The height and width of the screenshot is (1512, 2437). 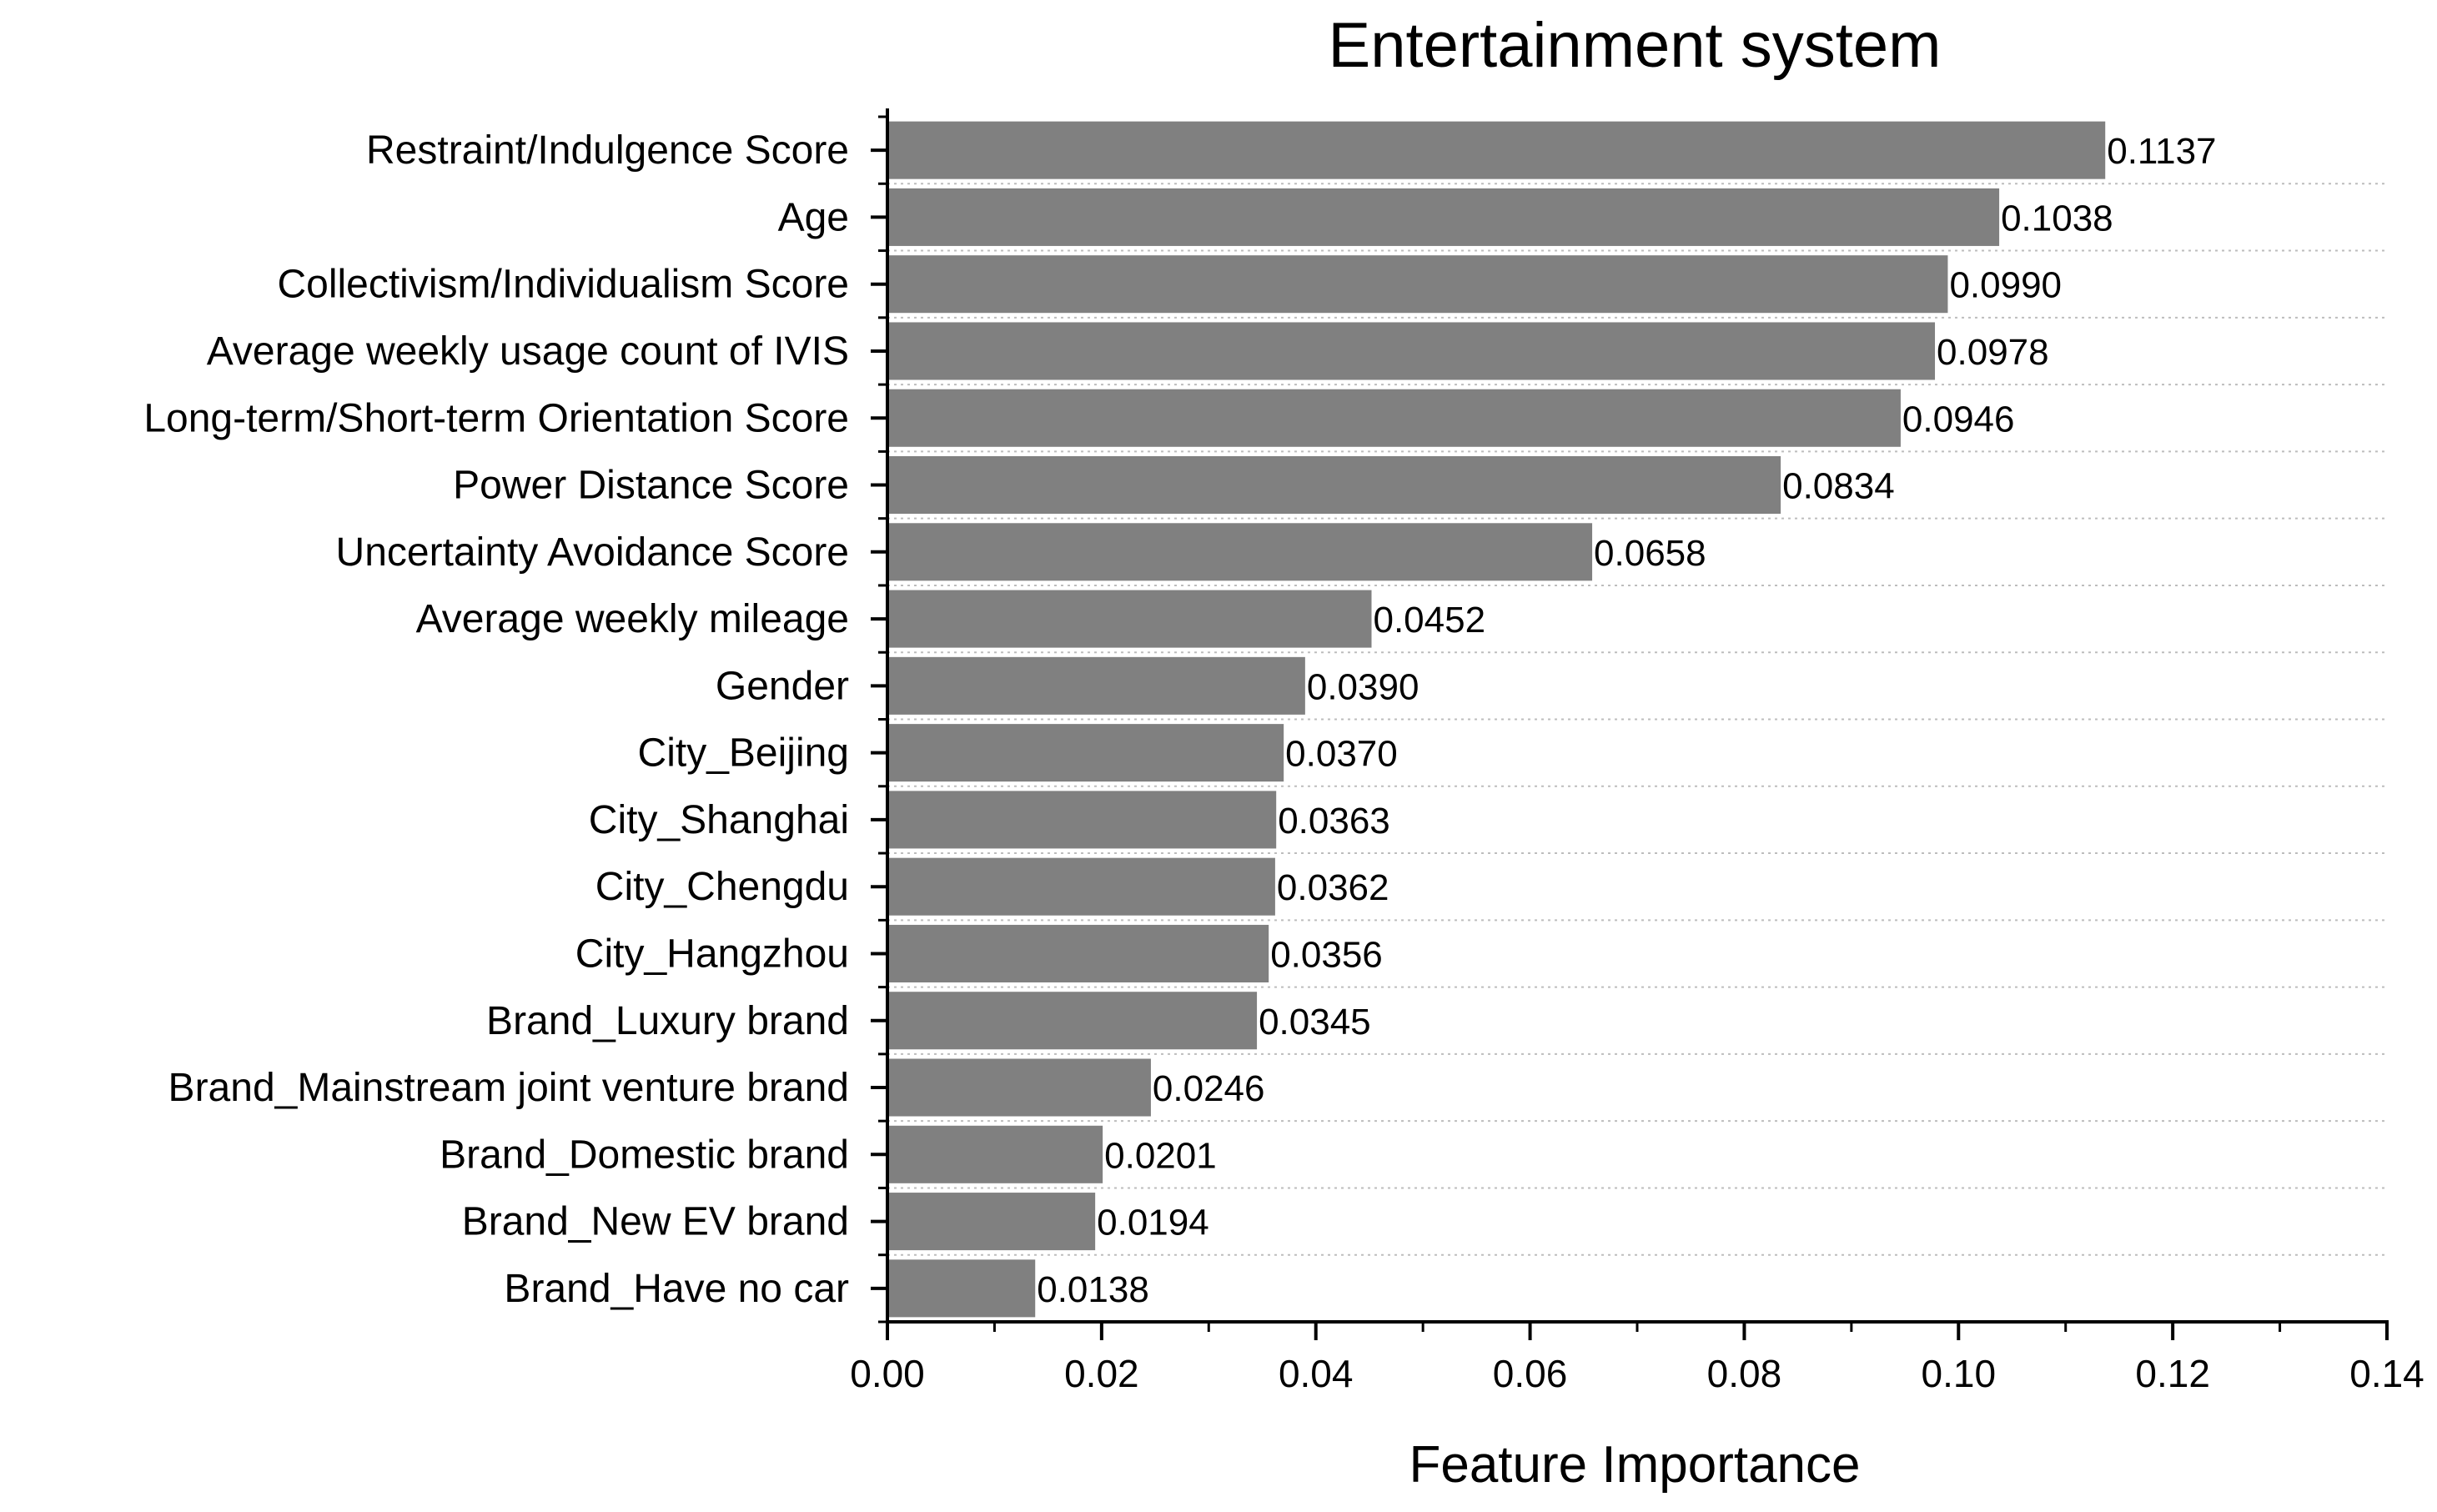 I want to click on category-label: Brand_Mainstream joint venture brand, so click(x=508, y=1088).